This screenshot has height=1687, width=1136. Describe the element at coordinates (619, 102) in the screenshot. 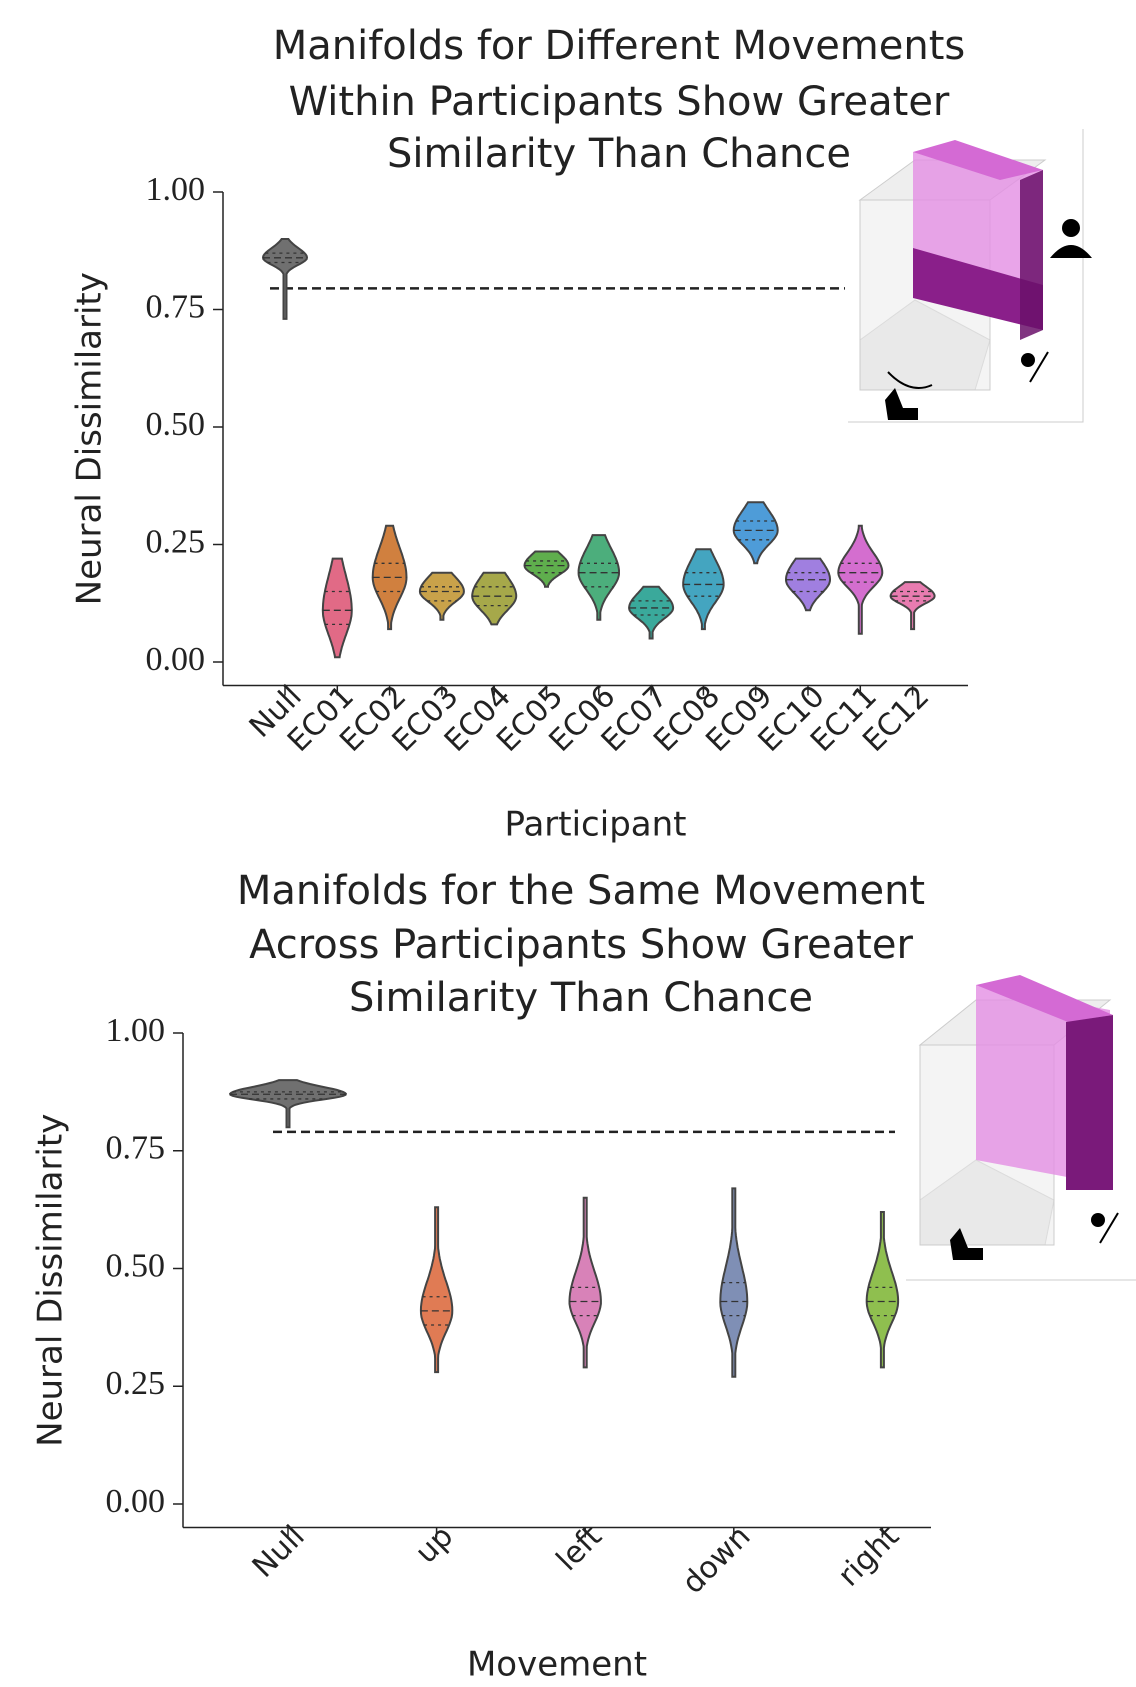

I see `chart-title: Within Participants Show Greater` at that location.